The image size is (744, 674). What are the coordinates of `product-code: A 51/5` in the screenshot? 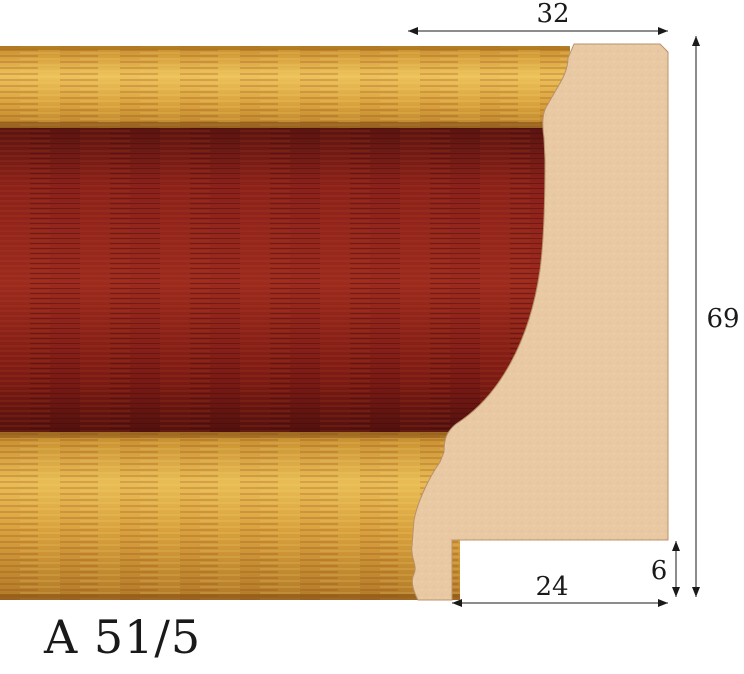 It's located at (123, 637).